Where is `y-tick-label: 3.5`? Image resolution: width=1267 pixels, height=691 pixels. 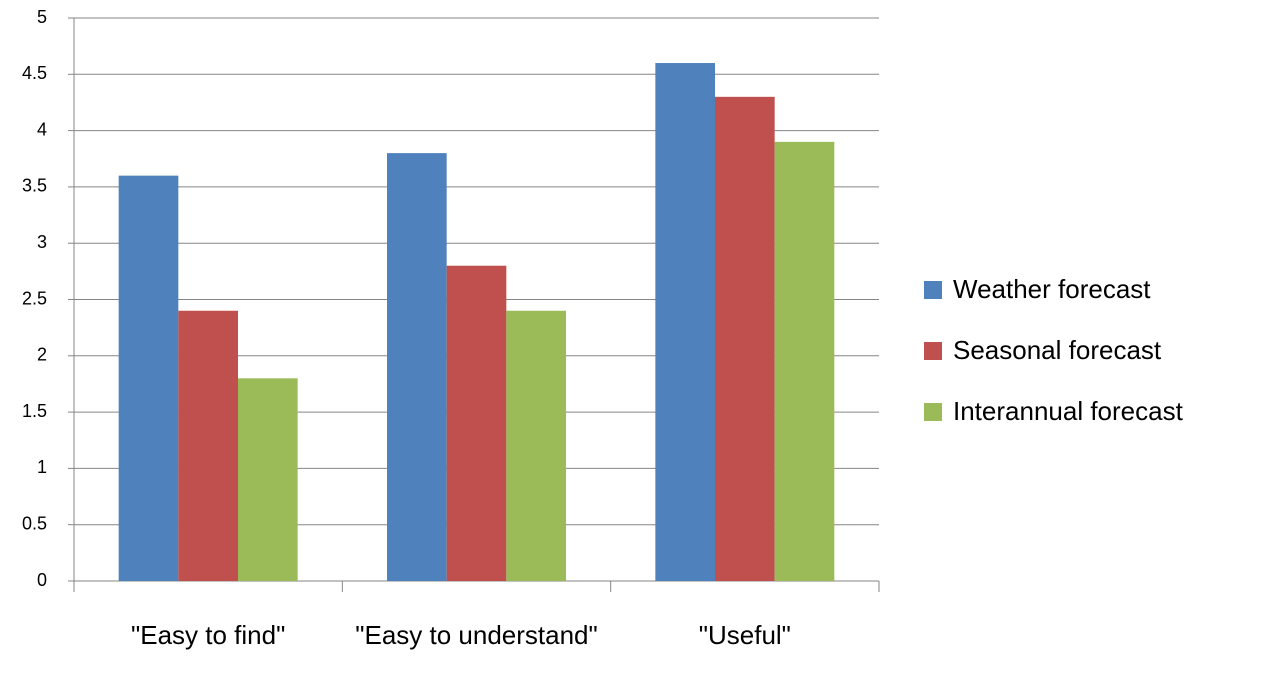 y-tick-label: 3.5 is located at coordinates (34, 186).